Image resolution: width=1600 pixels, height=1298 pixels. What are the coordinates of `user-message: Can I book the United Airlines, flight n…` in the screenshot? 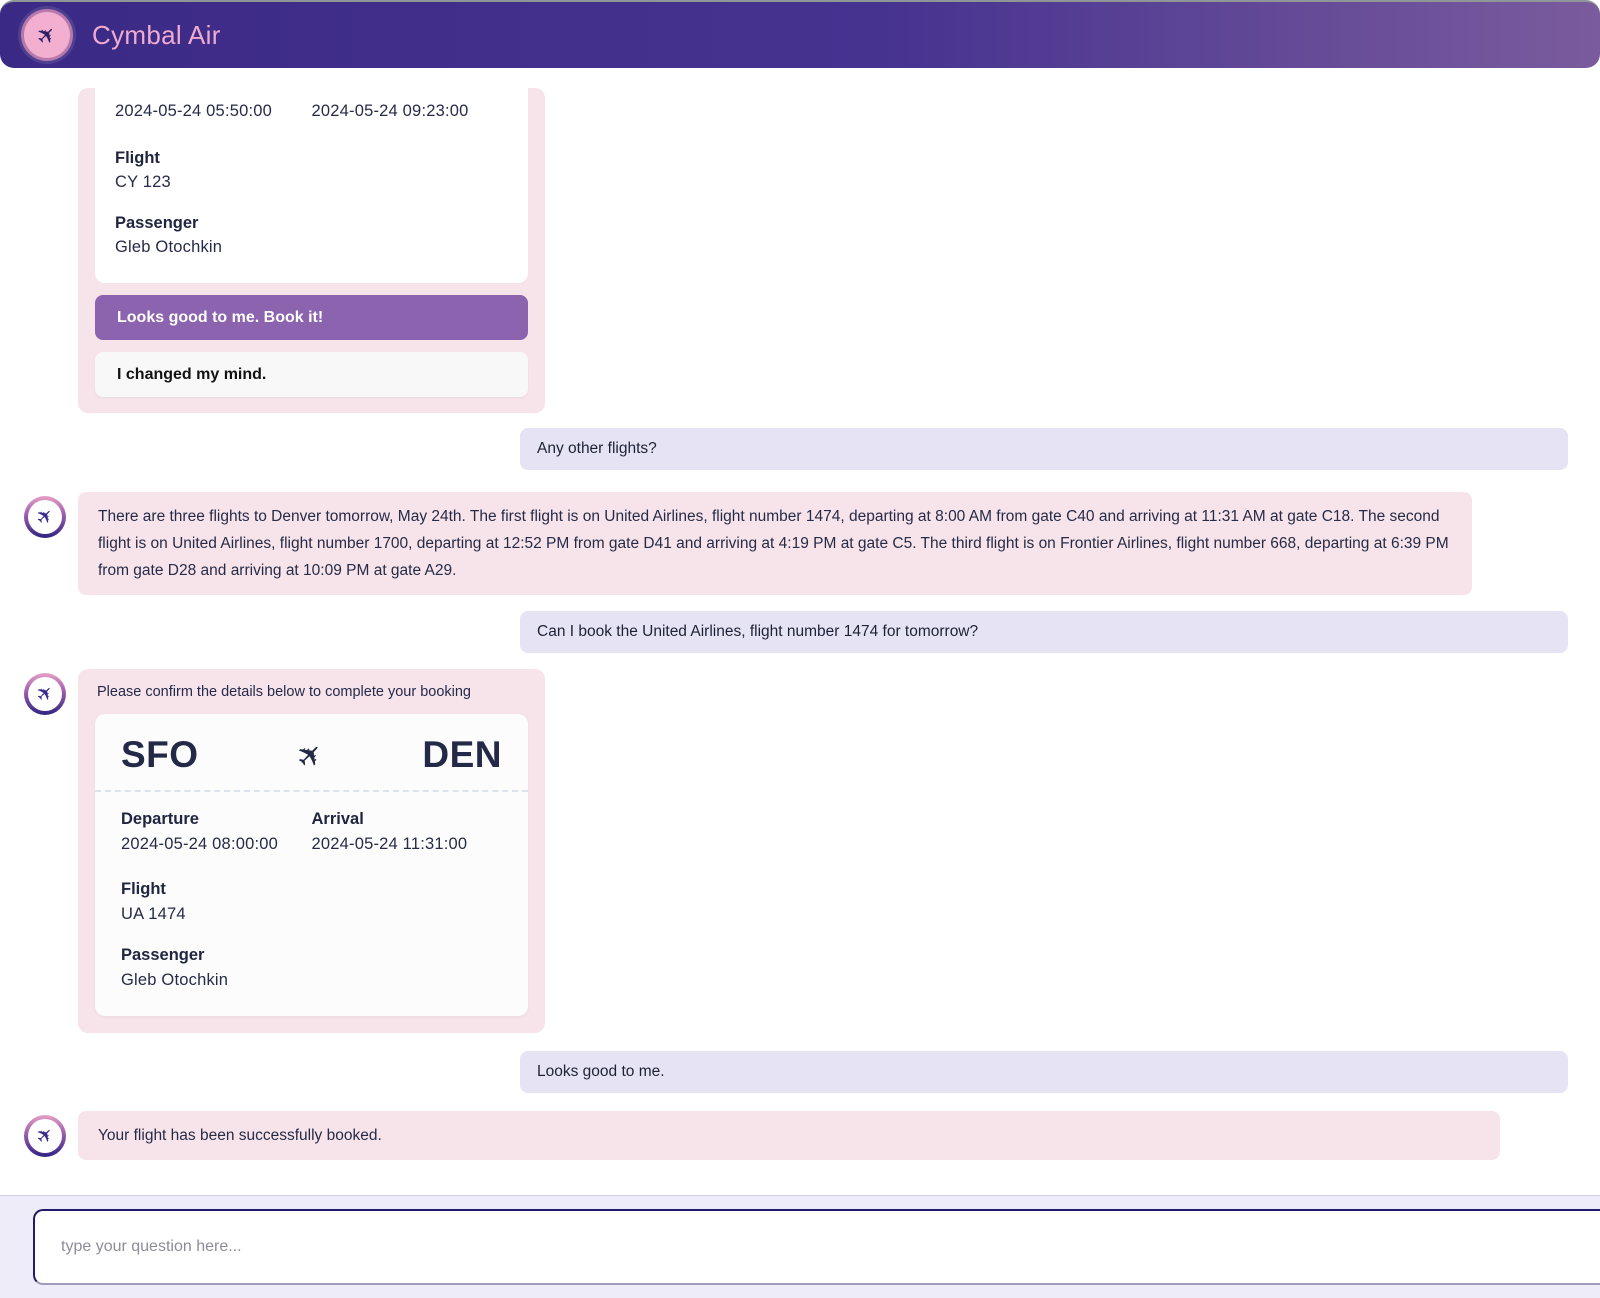 It's located at (1044, 632).